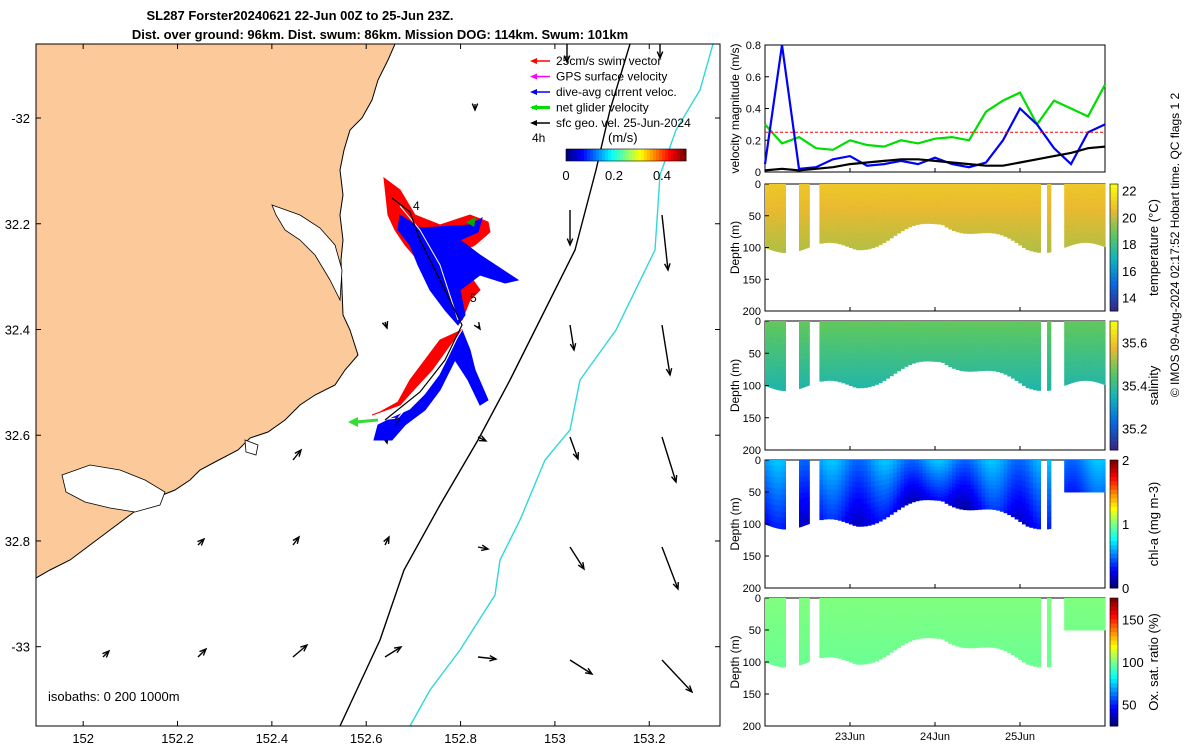  What do you see at coordinates (665, 242) in the screenshot?
I see `geostrophic-arrow` at bounding box center [665, 242].